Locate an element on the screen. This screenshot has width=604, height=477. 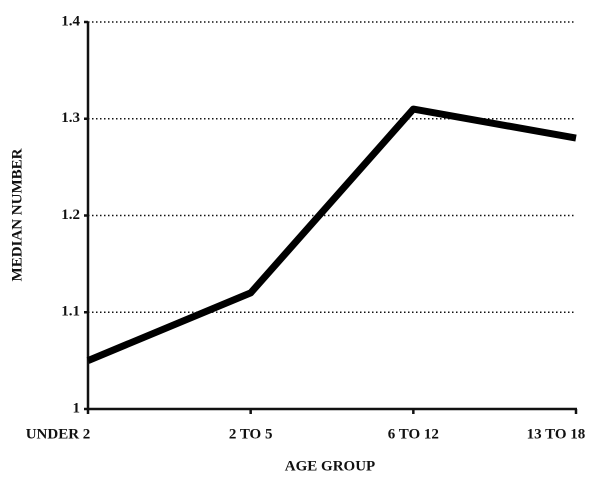
y-tick-label: 1.3 is located at coordinates (70, 118).